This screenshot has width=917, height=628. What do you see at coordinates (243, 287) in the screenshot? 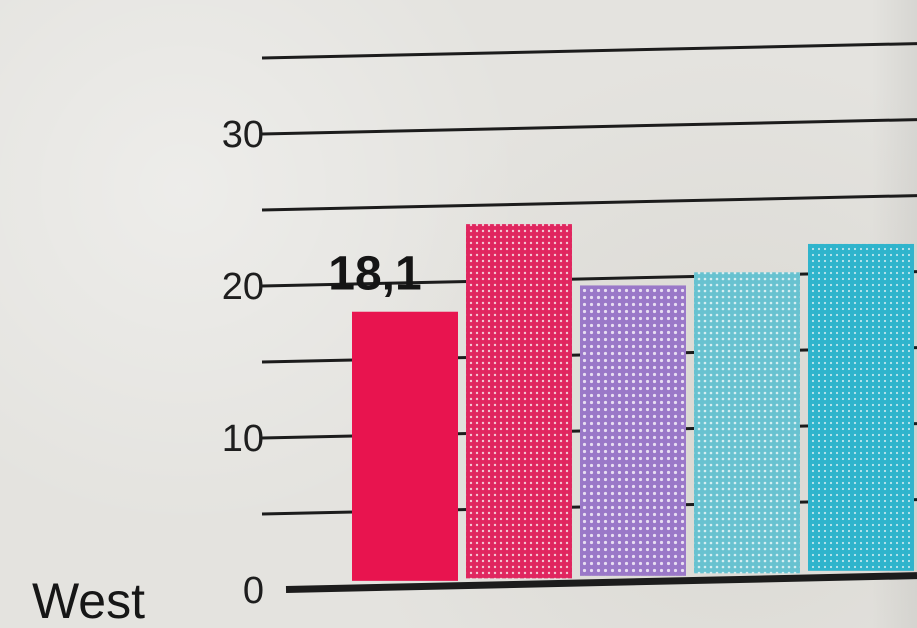
I see `y-tick-label: 20` at bounding box center [243, 287].